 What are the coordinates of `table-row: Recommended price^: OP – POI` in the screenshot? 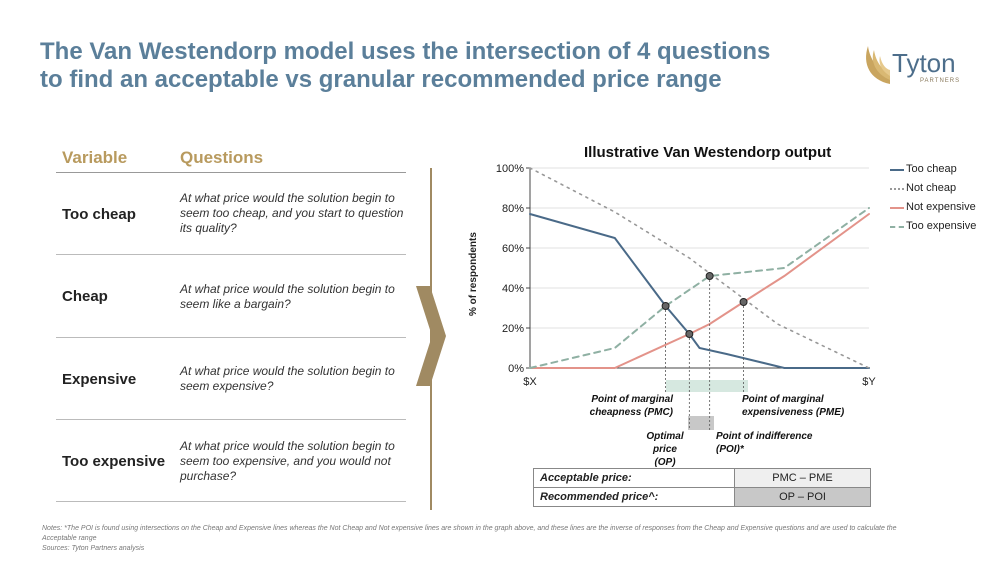 It's located at (702, 497).